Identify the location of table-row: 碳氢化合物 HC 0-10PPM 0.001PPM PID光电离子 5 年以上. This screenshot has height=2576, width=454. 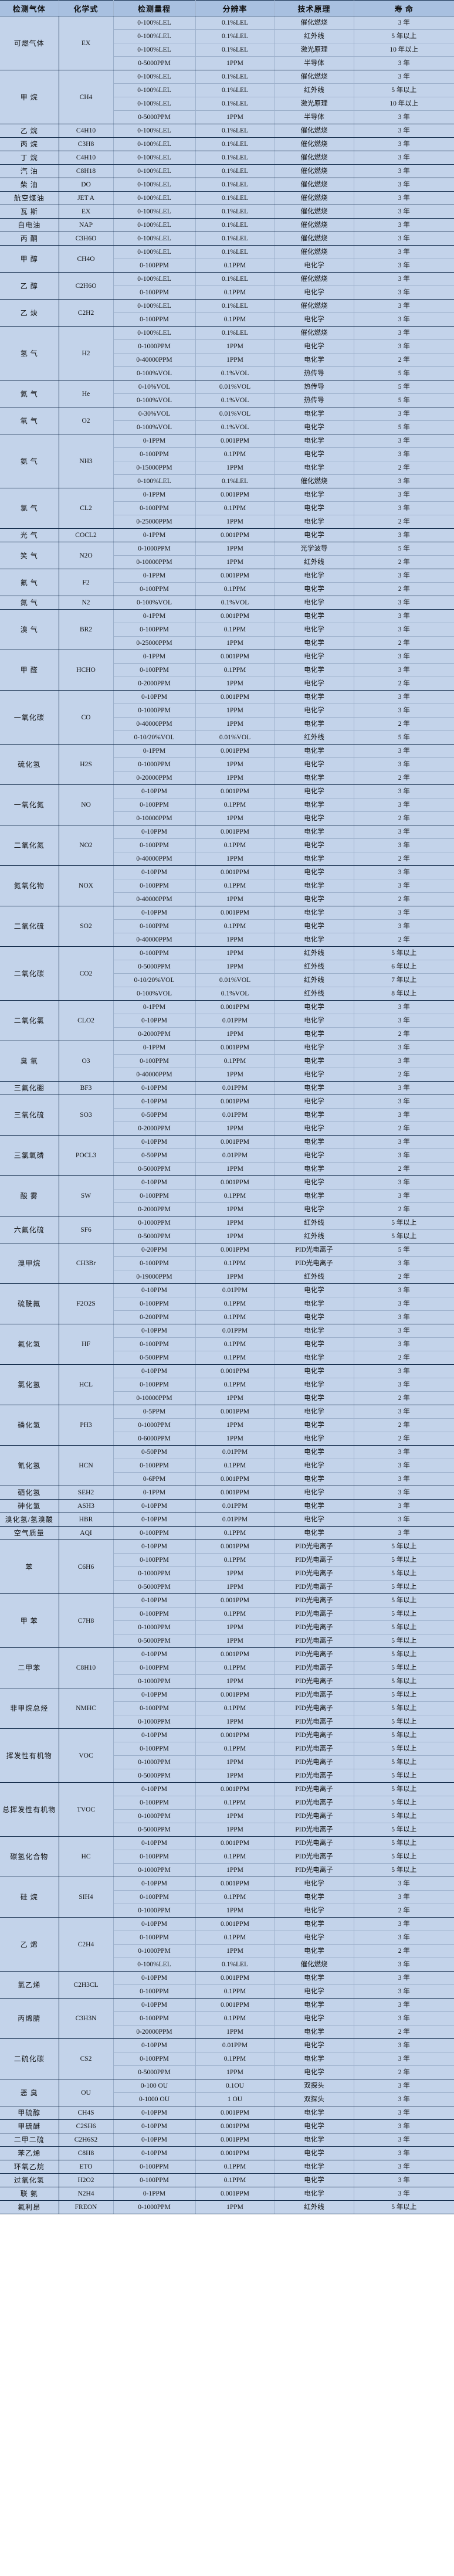
(227, 1857).